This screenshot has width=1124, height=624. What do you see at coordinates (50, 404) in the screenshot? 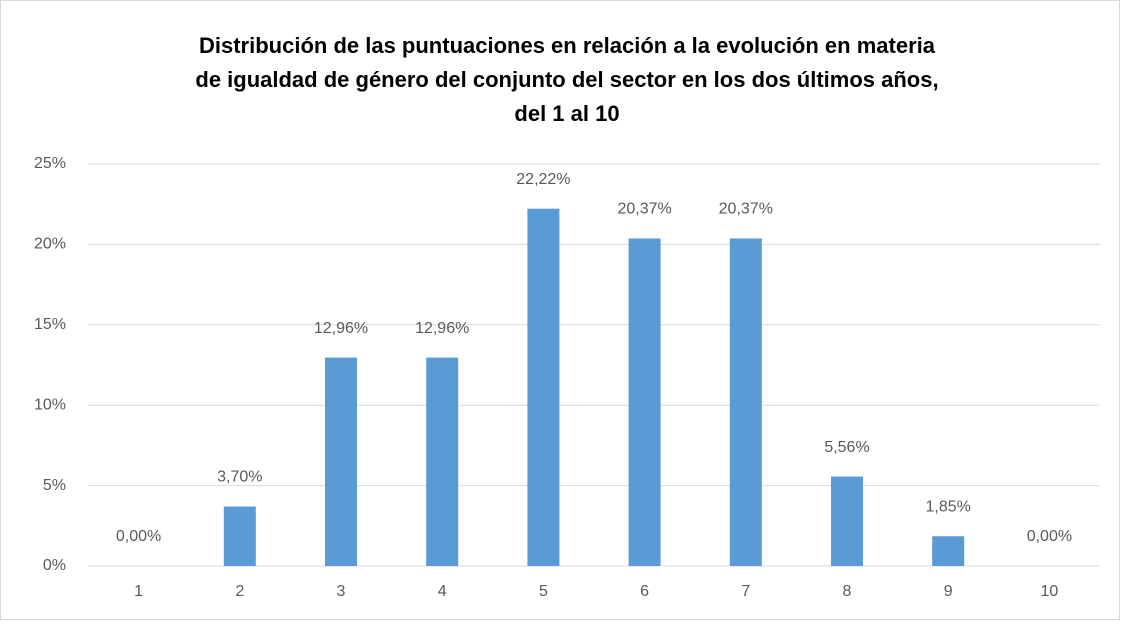
I see `y-tick-label: 10%` at bounding box center [50, 404].